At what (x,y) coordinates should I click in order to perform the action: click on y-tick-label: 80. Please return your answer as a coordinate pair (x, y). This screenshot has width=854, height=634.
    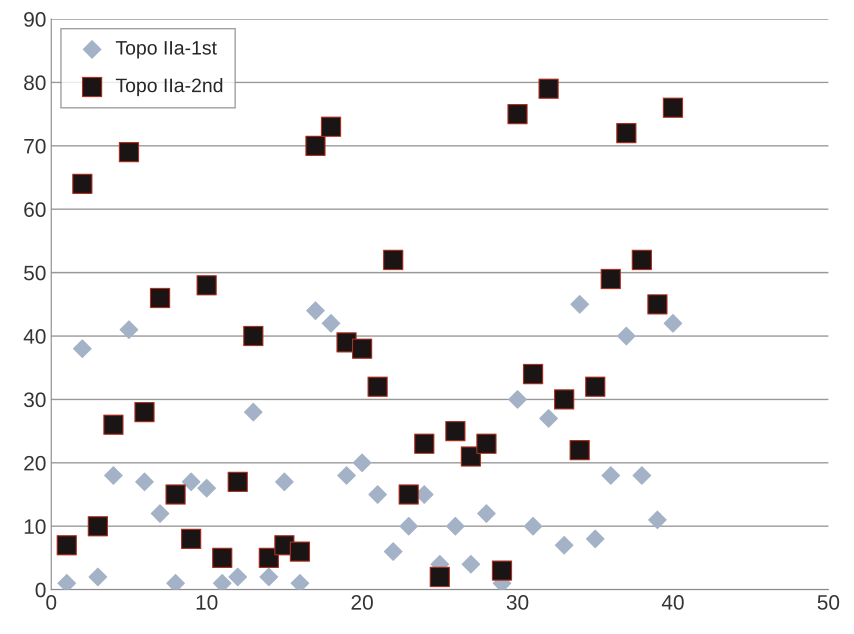
    Looking at the image, I should click on (35, 82).